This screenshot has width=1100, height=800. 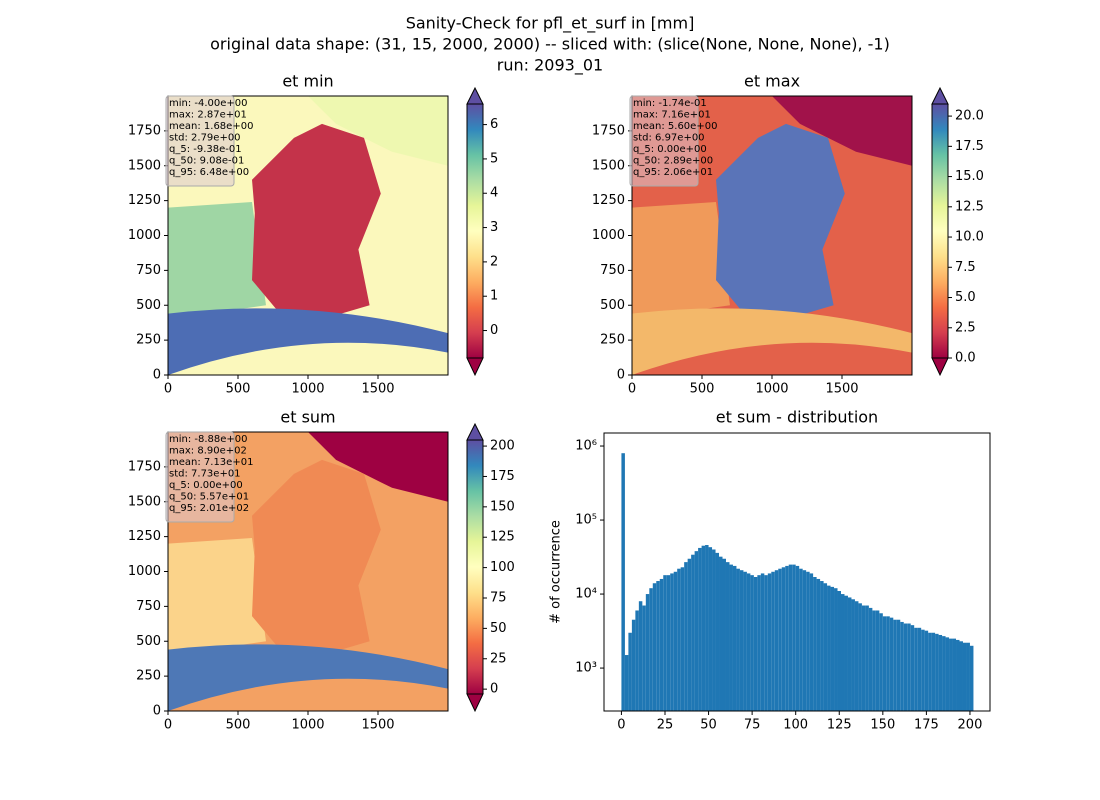 What do you see at coordinates (882, 725) in the screenshot?
I see `x-tick-label: 150` at bounding box center [882, 725].